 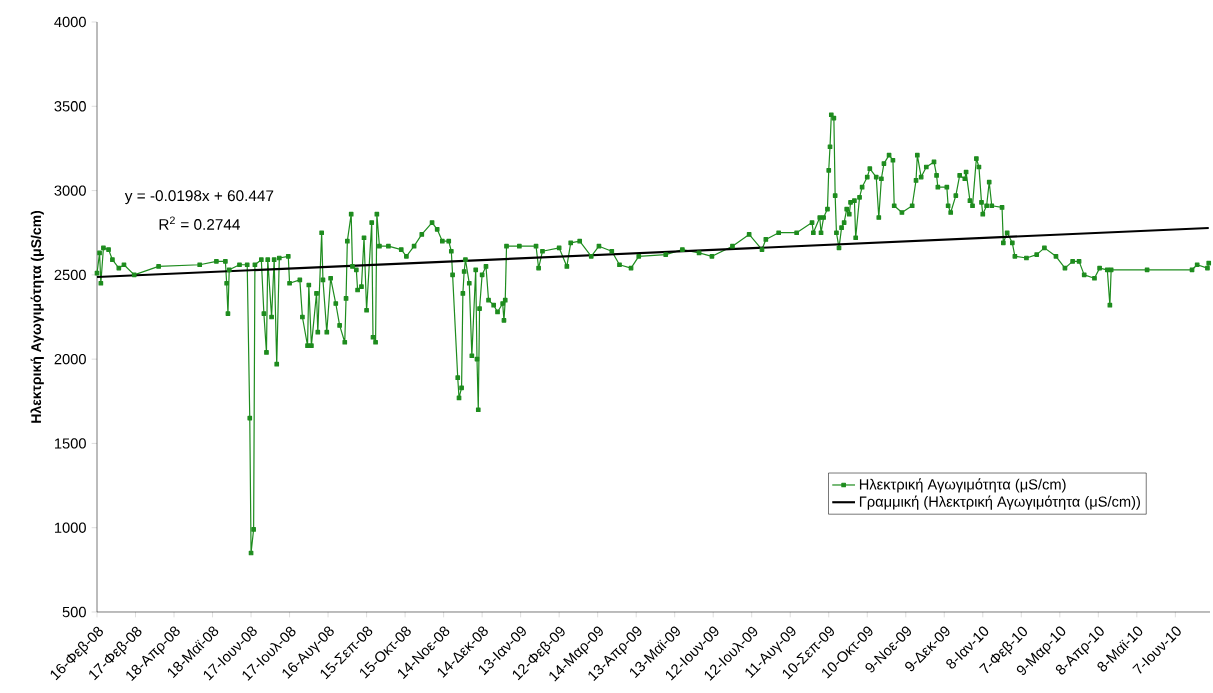 I want to click on annotation: y = -0.0198x + 60.447, so click(x=199, y=197).